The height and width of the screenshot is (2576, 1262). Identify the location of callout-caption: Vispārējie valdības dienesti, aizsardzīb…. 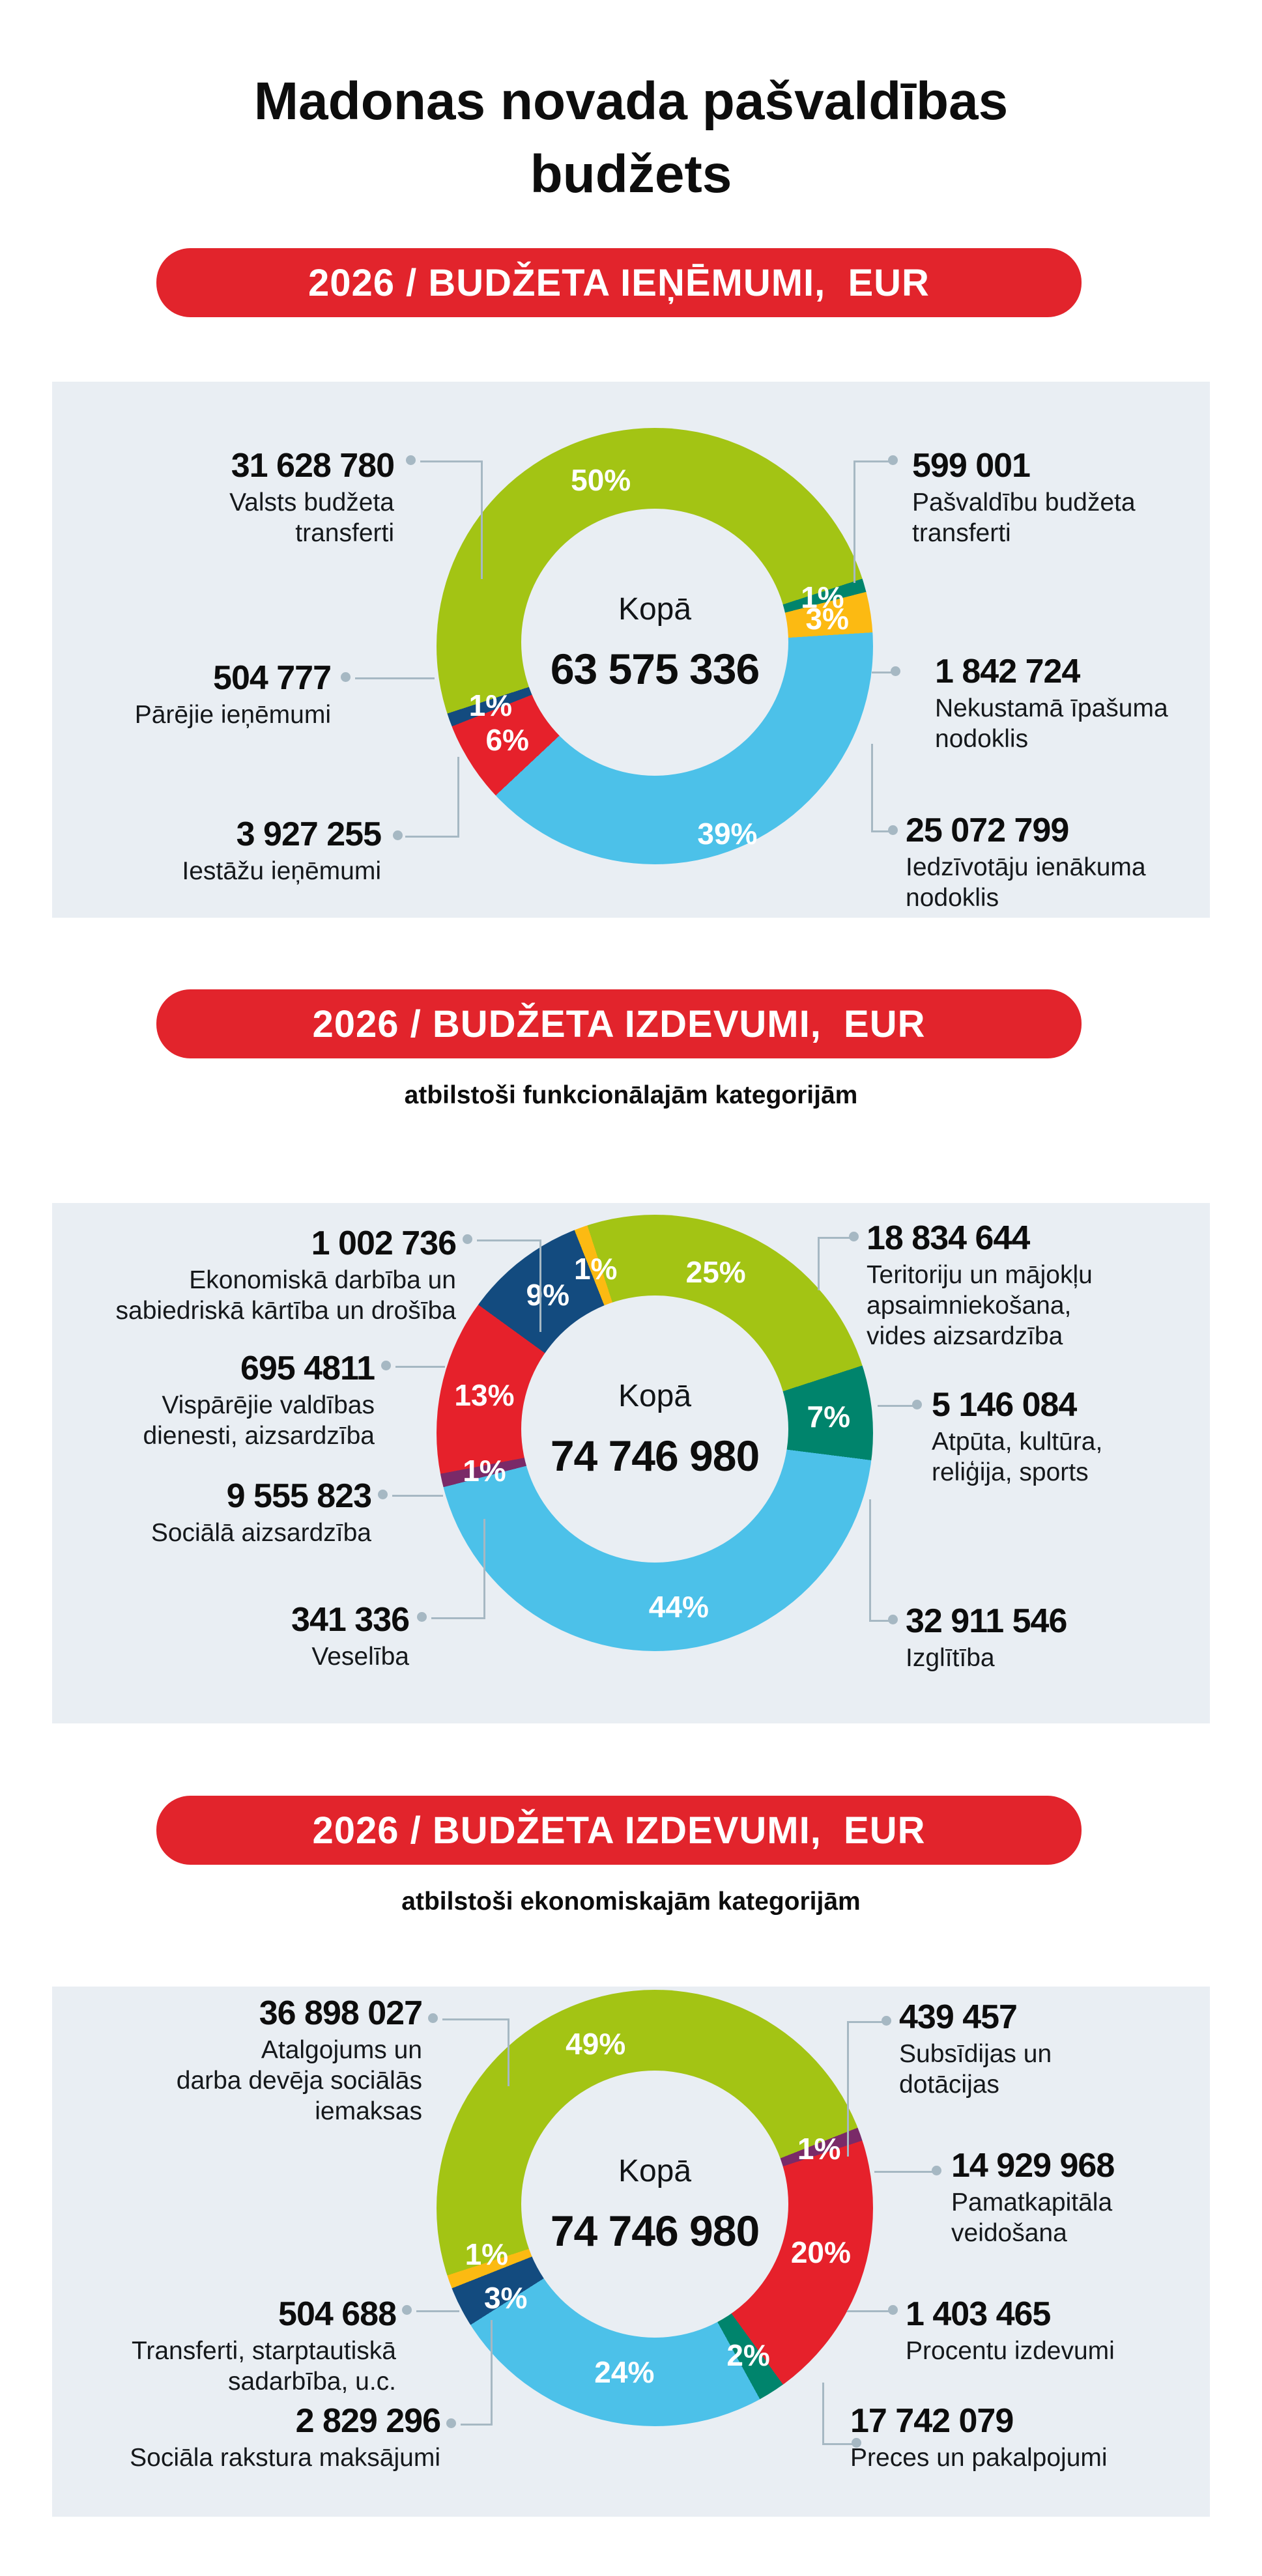
(259, 1420).